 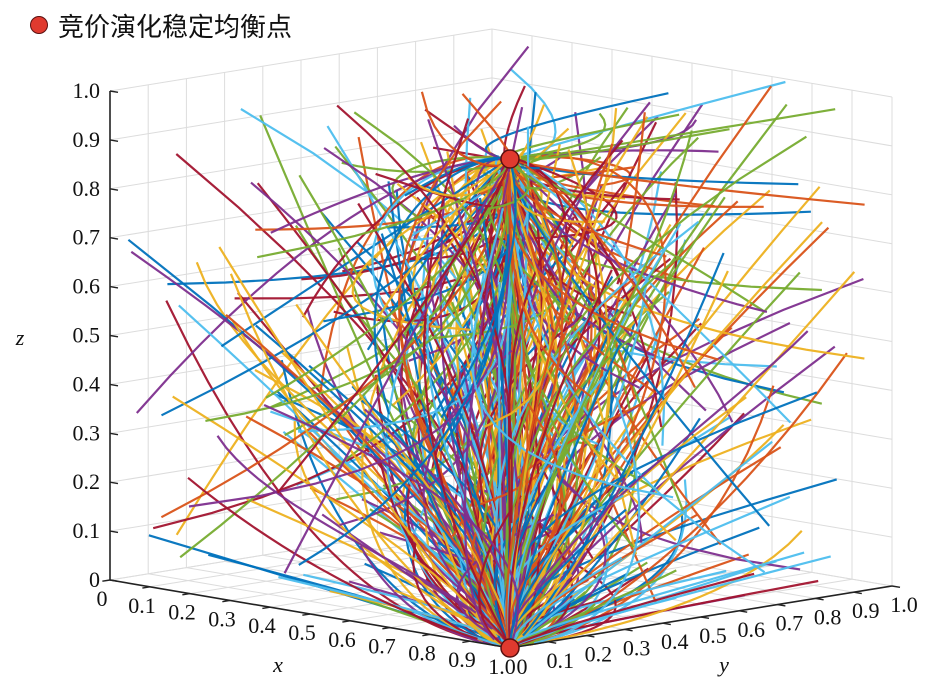 I want to click on y-tick-label: 0.7, so click(x=790, y=623).